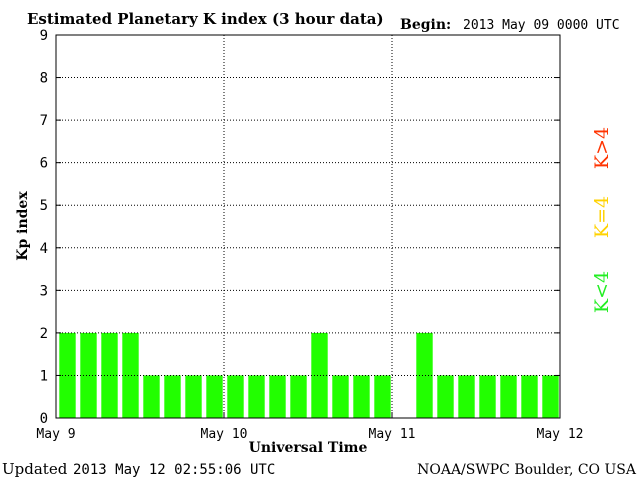 Image resolution: width=640 pixels, height=480 pixels. I want to click on y-tick-label: 7, so click(44, 121).